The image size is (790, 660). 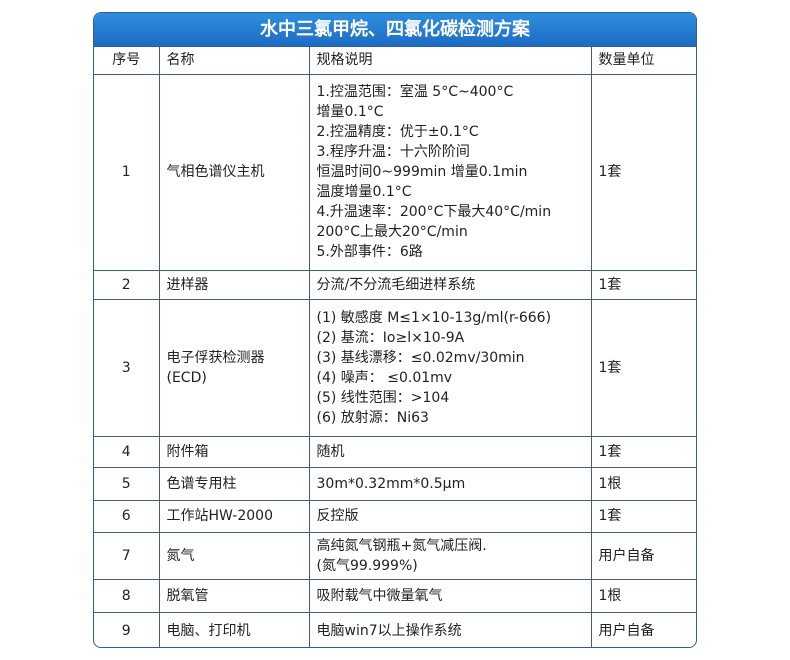 I want to click on cell-no: 3, so click(x=127, y=367).